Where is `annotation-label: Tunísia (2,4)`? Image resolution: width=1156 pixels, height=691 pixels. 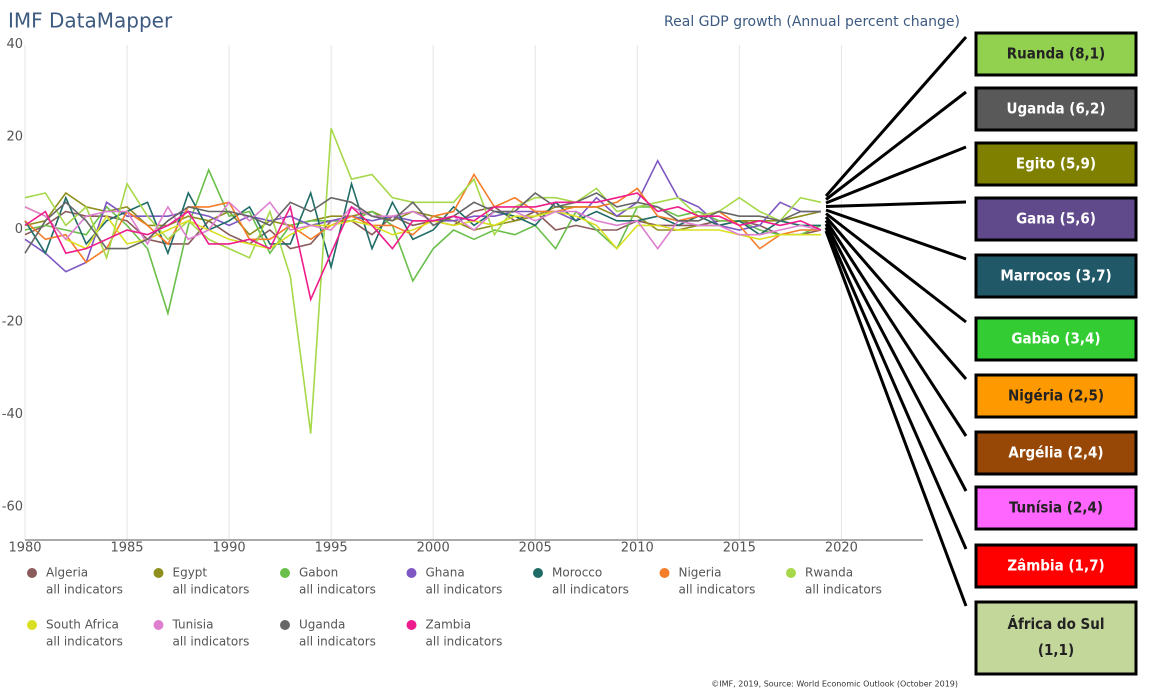 annotation-label: Tunísia (2,4) is located at coordinates (1056, 508).